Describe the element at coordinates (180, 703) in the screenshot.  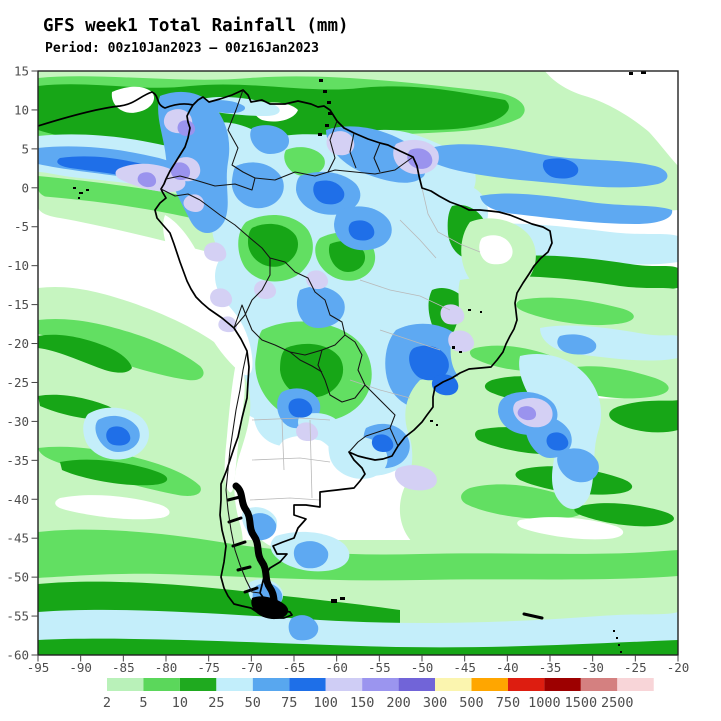
I see `legend-value-label: 10` at that location.